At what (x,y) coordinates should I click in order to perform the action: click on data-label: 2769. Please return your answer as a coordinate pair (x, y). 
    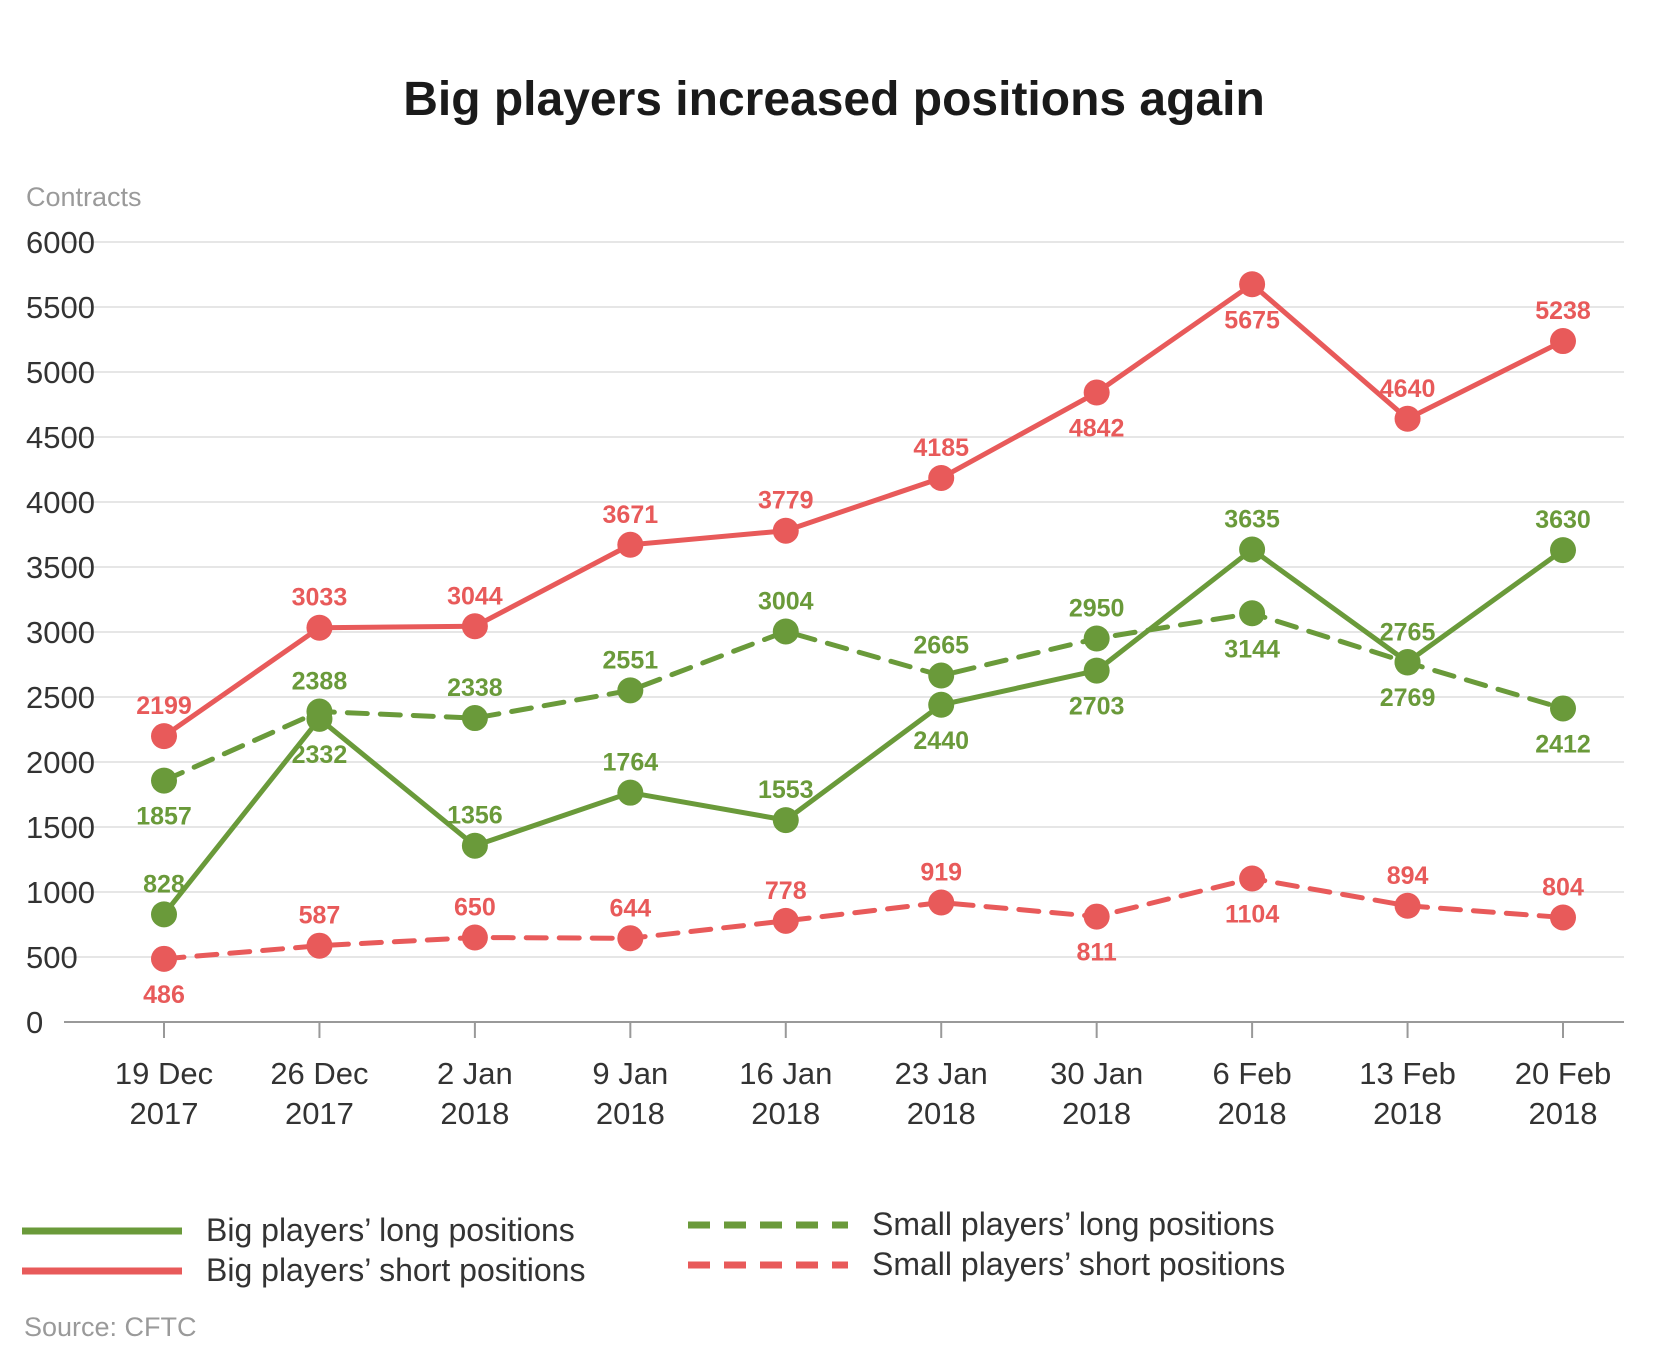
    Looking at the image, I should click on (1408, 698).